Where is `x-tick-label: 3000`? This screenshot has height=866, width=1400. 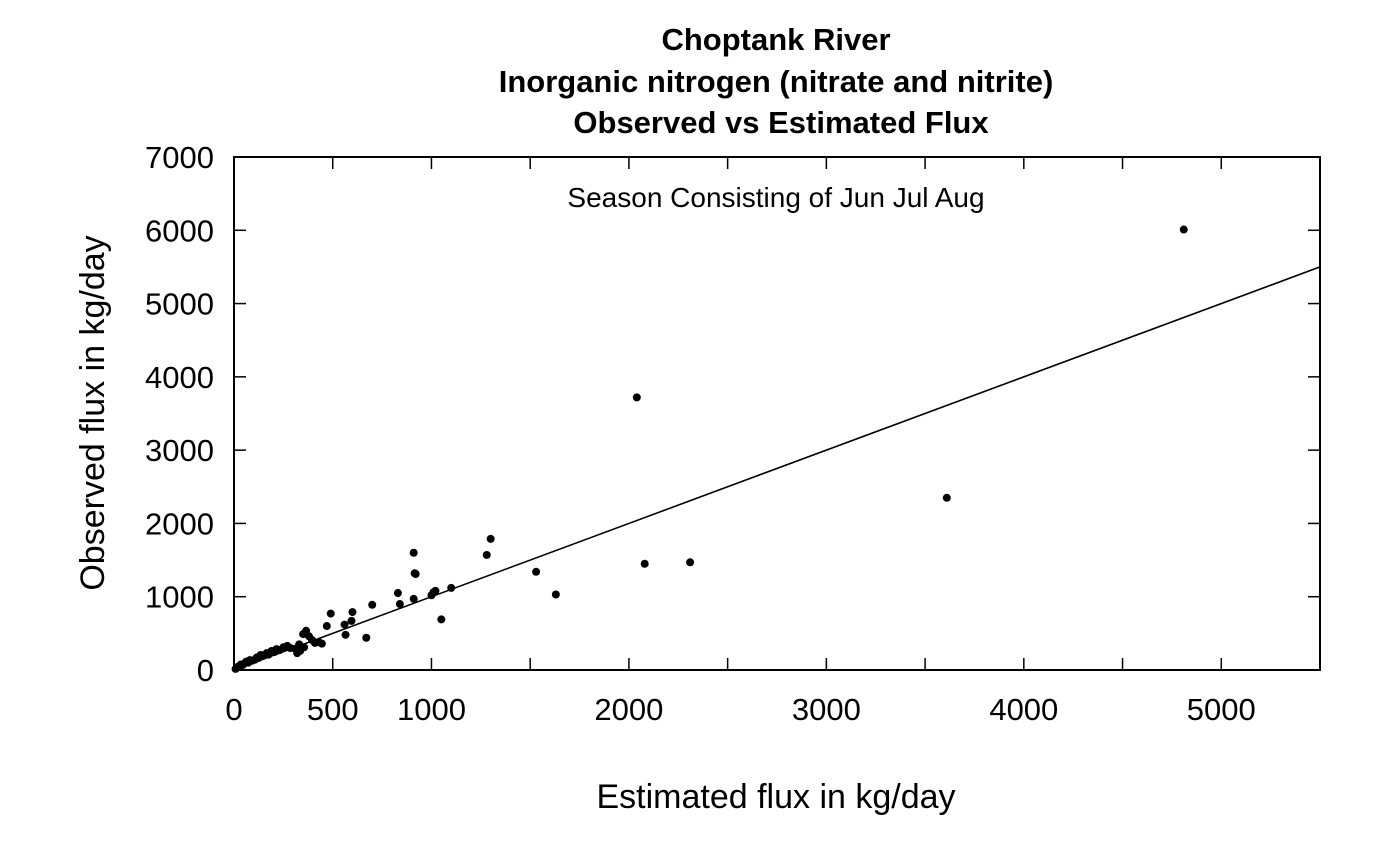 x-tick-label: 3000 is located at coordinates (826, 709).